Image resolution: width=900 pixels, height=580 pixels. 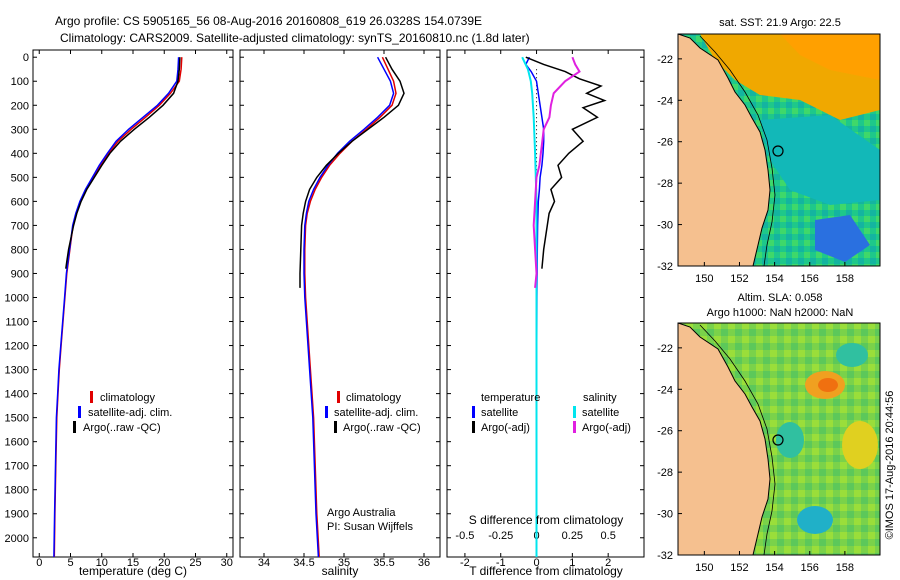 What do you see at coordinates (340, 571) in the screenshot?
I see `salinity-xlabel: salinity` at bounding box center [340, 571].